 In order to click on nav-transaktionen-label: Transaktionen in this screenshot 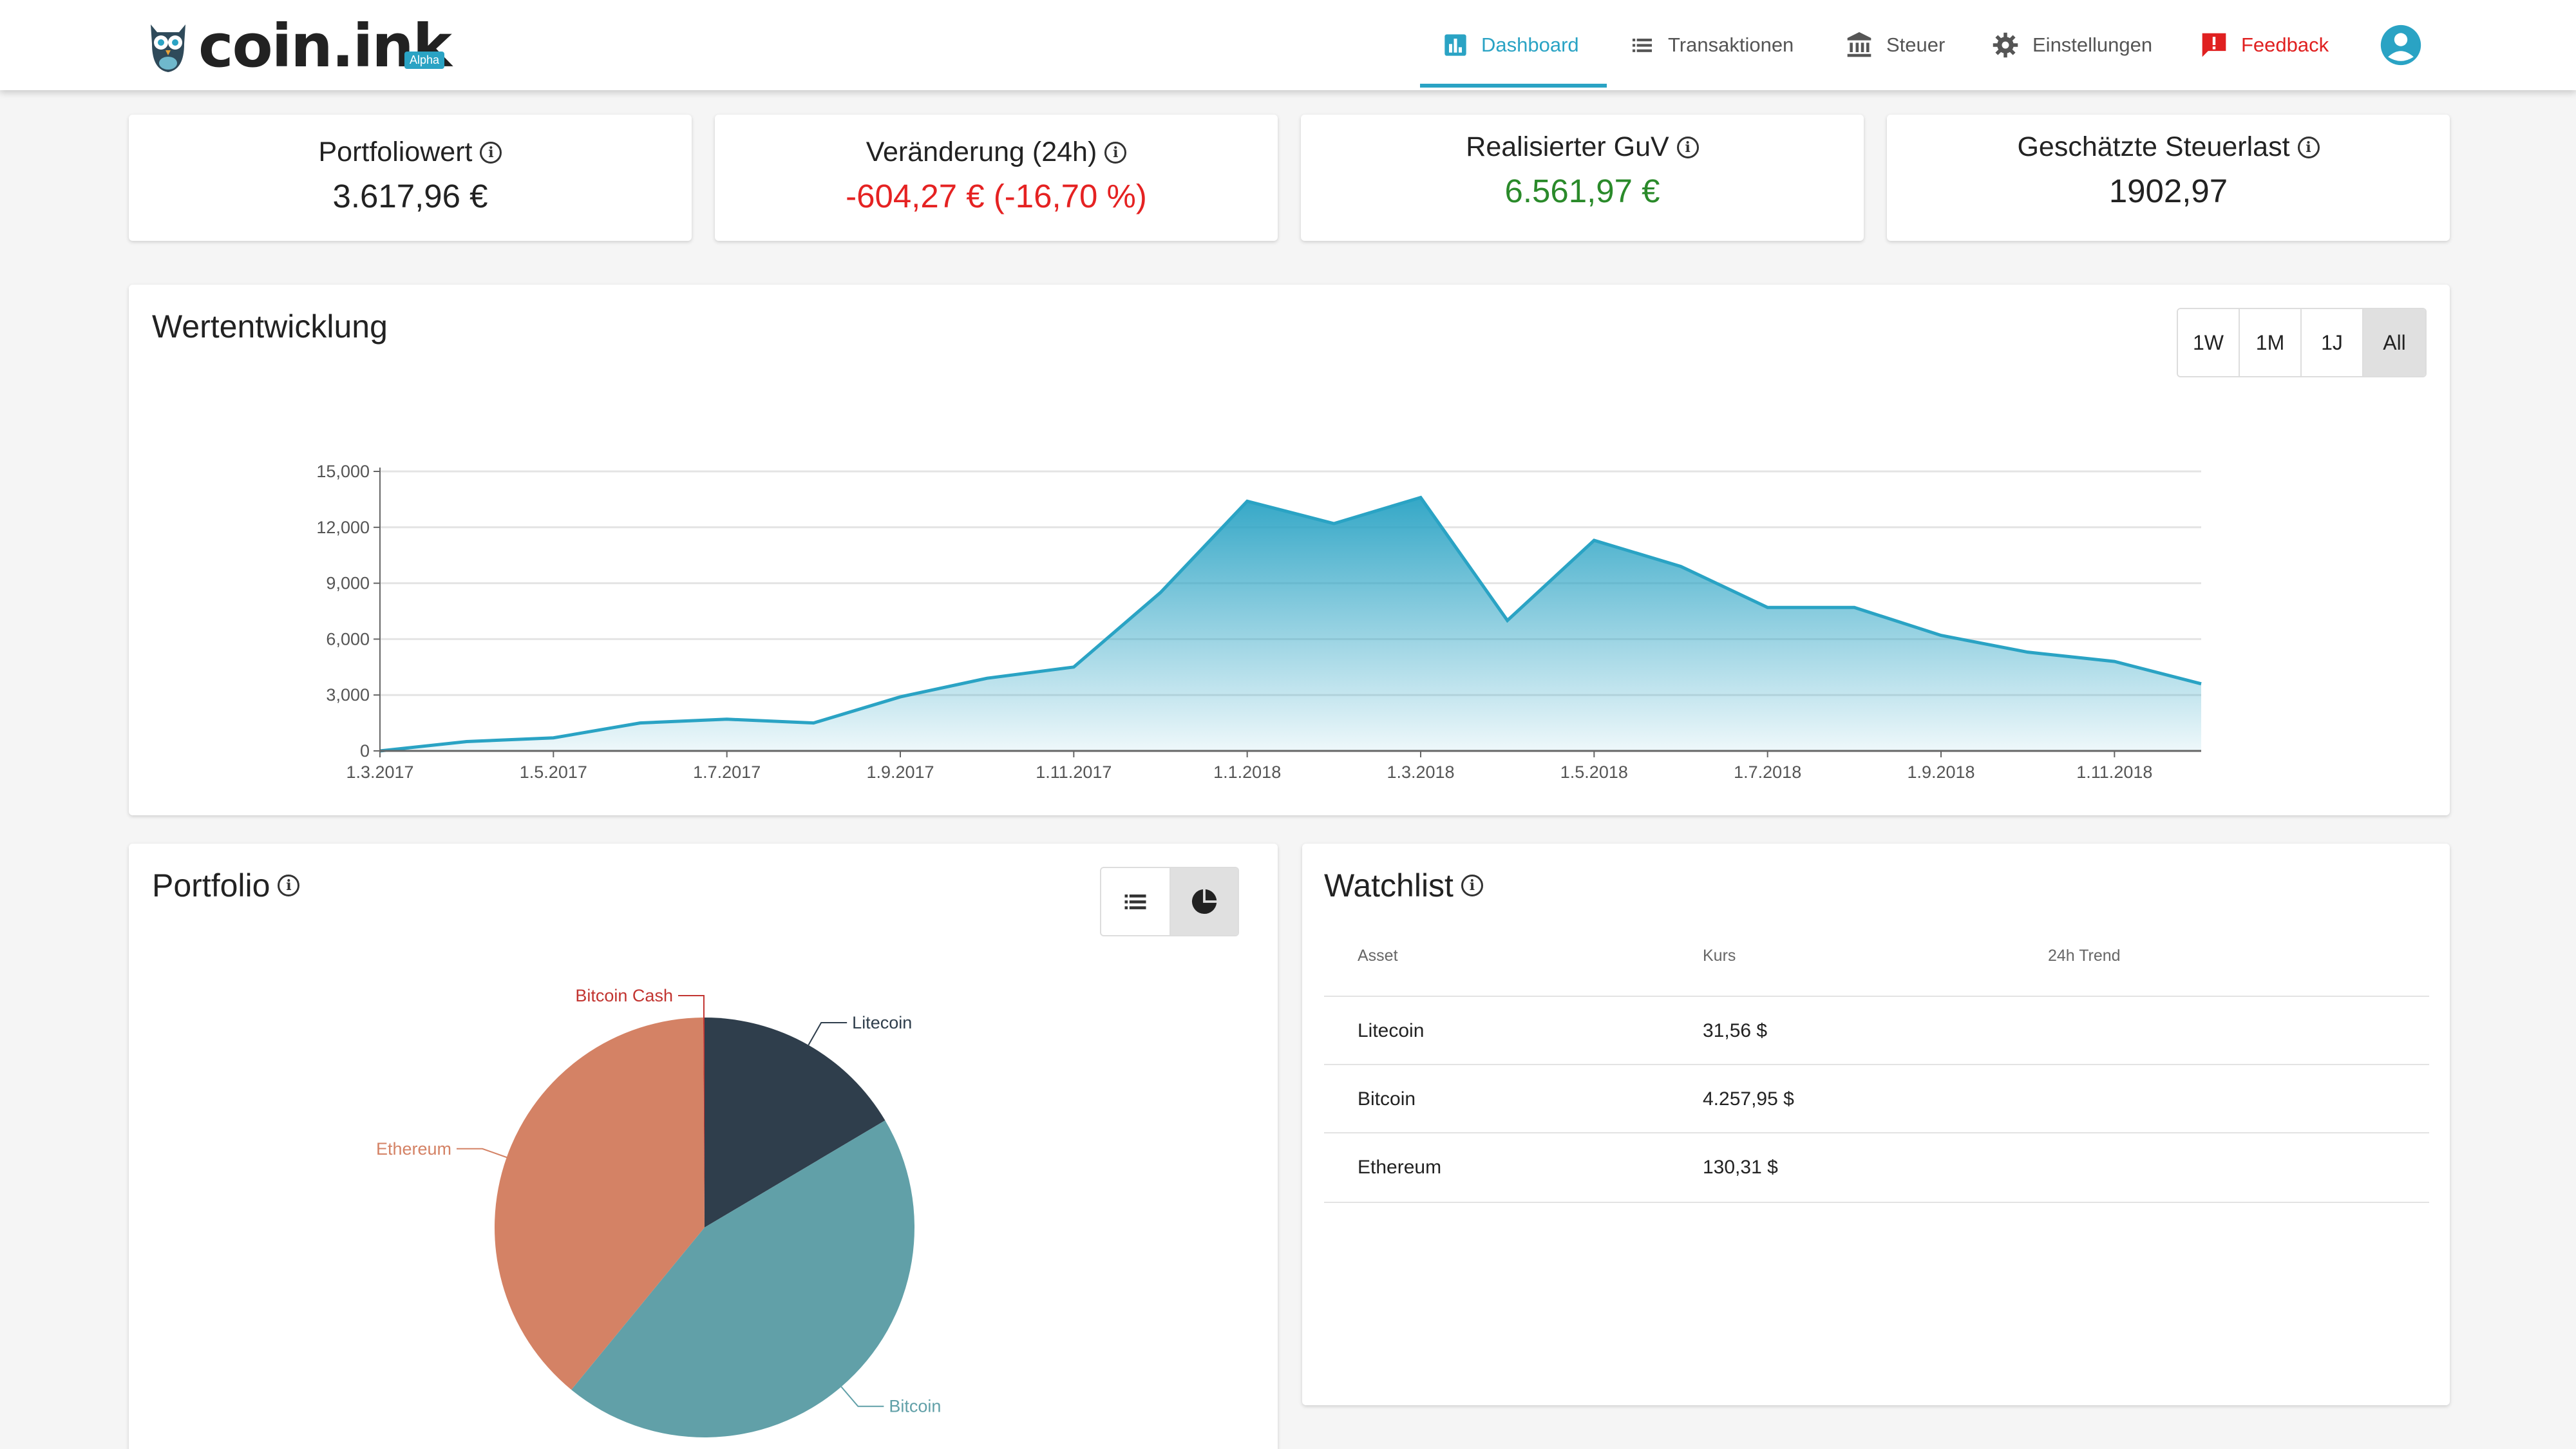, I will do `click(1731, 44)`.